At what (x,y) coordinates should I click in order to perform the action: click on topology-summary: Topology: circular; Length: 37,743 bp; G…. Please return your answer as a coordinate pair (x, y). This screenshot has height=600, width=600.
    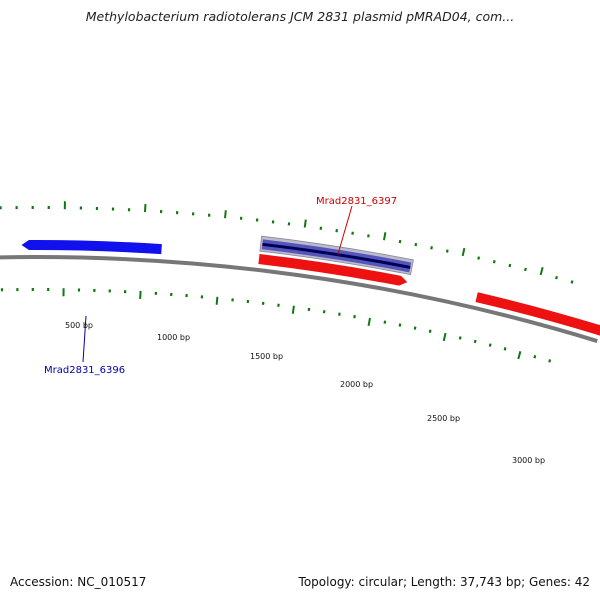
    Looking at the image, I should click on (444, 582).